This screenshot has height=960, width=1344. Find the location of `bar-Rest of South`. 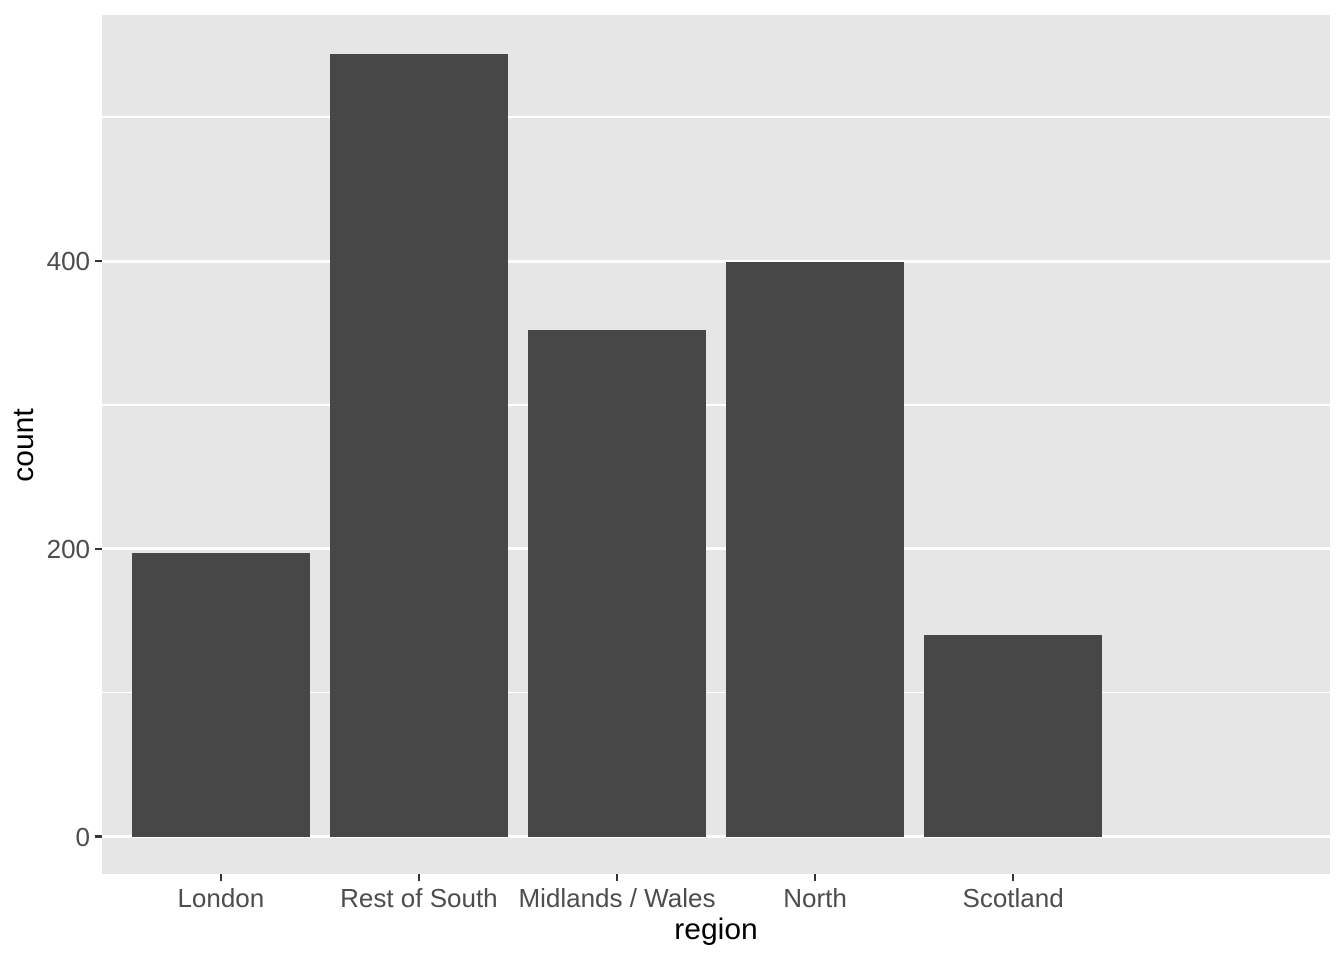

bar-Rest of South is located at coordinates (419, 445).